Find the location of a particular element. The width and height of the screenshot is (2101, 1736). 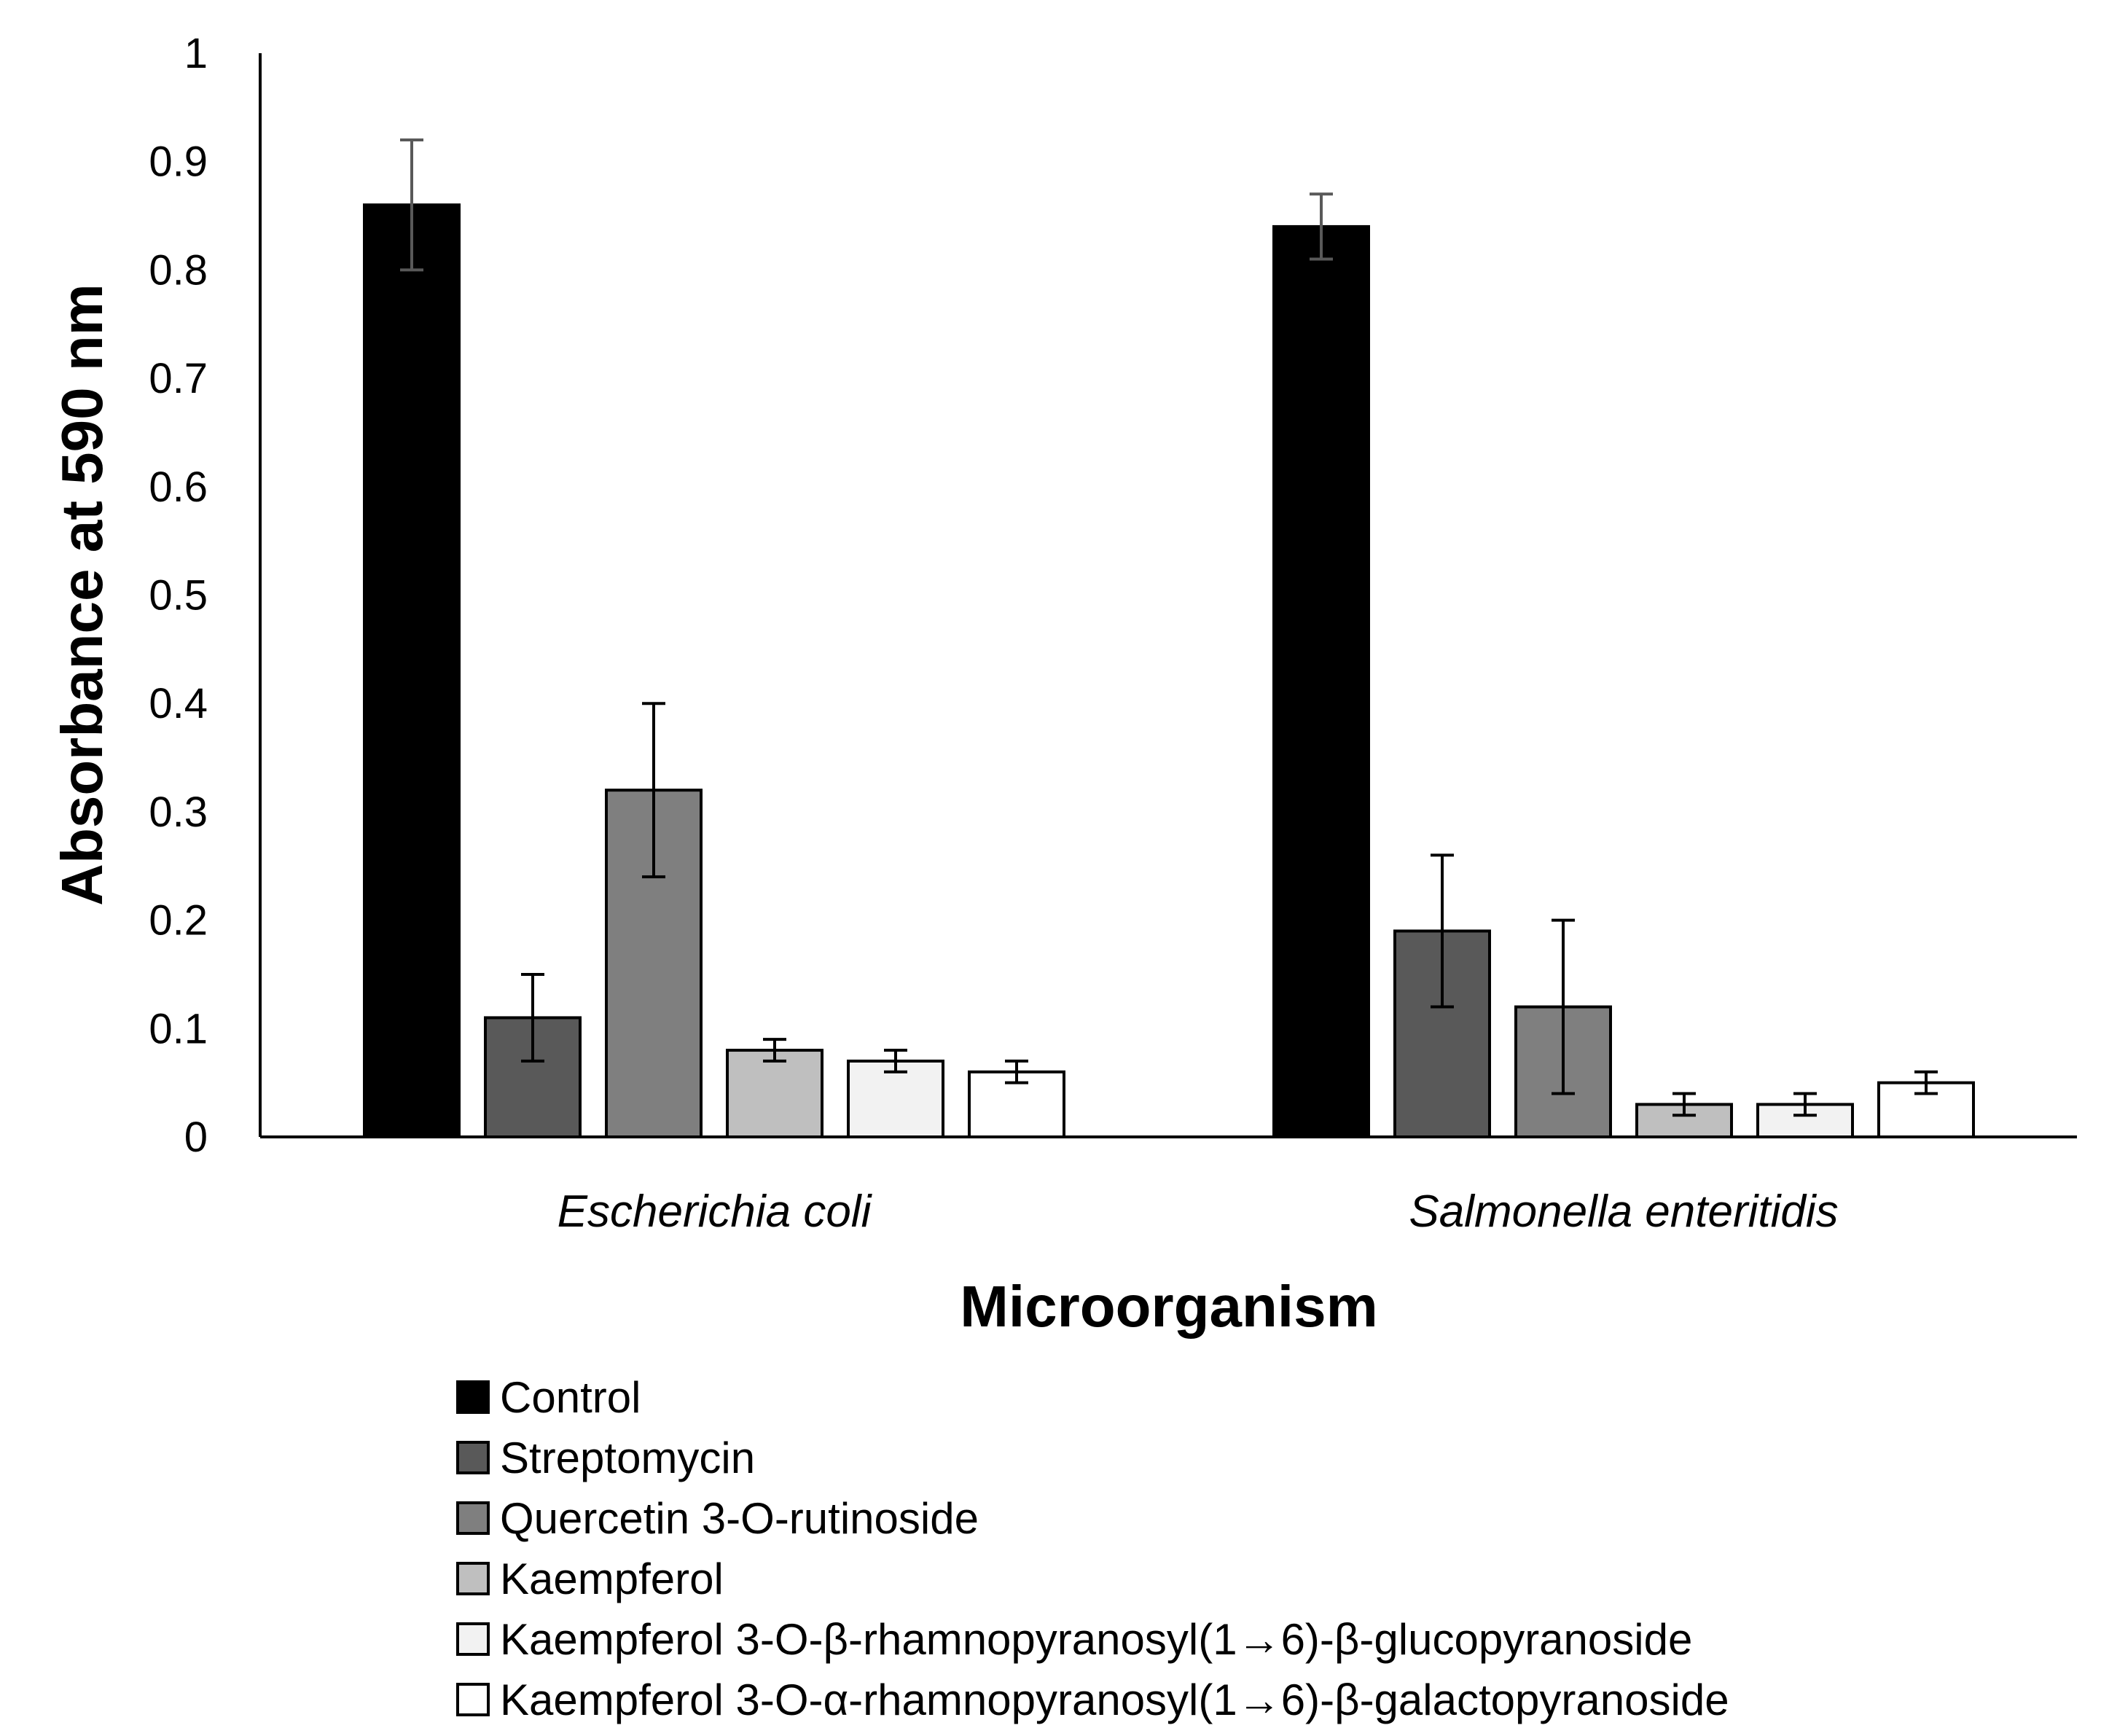

legend-label: Streptomycin is located at coordinates (627, 1458).